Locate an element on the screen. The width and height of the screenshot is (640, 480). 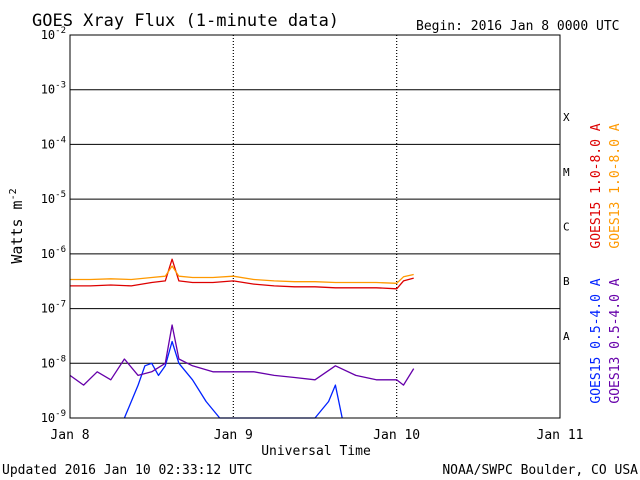
y-axis-label-sup: -2 is located at coordinates (13, 194).